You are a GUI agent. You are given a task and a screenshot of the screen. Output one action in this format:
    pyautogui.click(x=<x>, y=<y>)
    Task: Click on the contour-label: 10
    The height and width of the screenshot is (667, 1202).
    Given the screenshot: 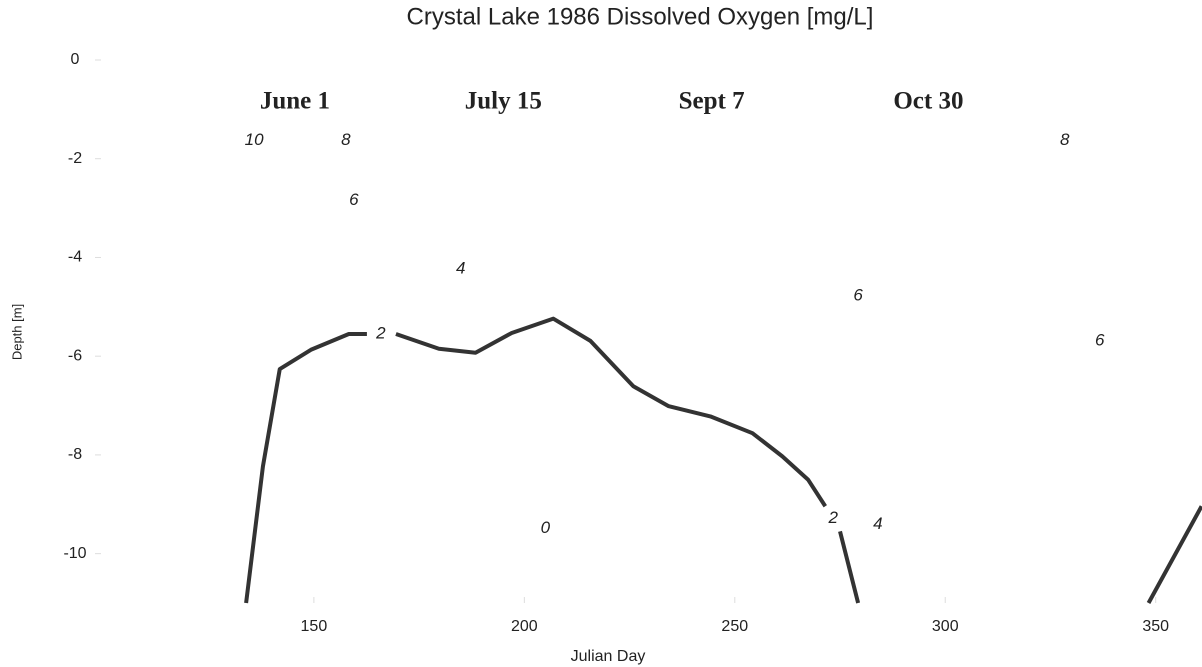 What is the action you would take?
    pyautogui.click(x=254, y=139)
    